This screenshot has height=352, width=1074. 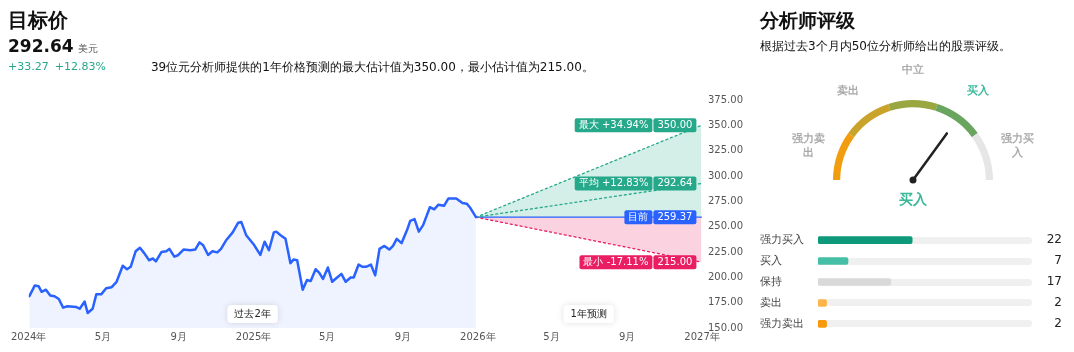 What do you see at coordinates (613, 124) in the screenshot?
I see `legend-label: 最大 +34.94%` at bounding box center [613, 124].